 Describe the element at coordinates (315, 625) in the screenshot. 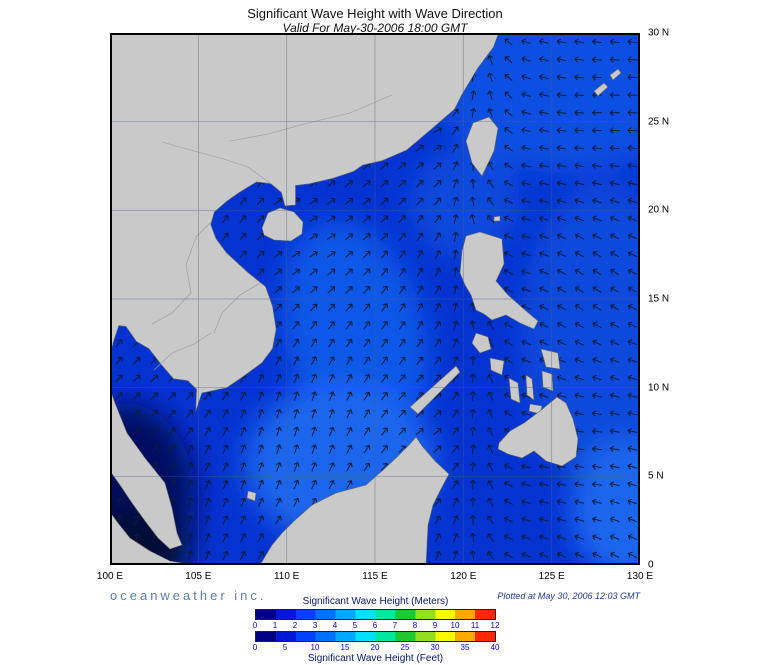

I see `colorbar-tick-label: 3` at that location.